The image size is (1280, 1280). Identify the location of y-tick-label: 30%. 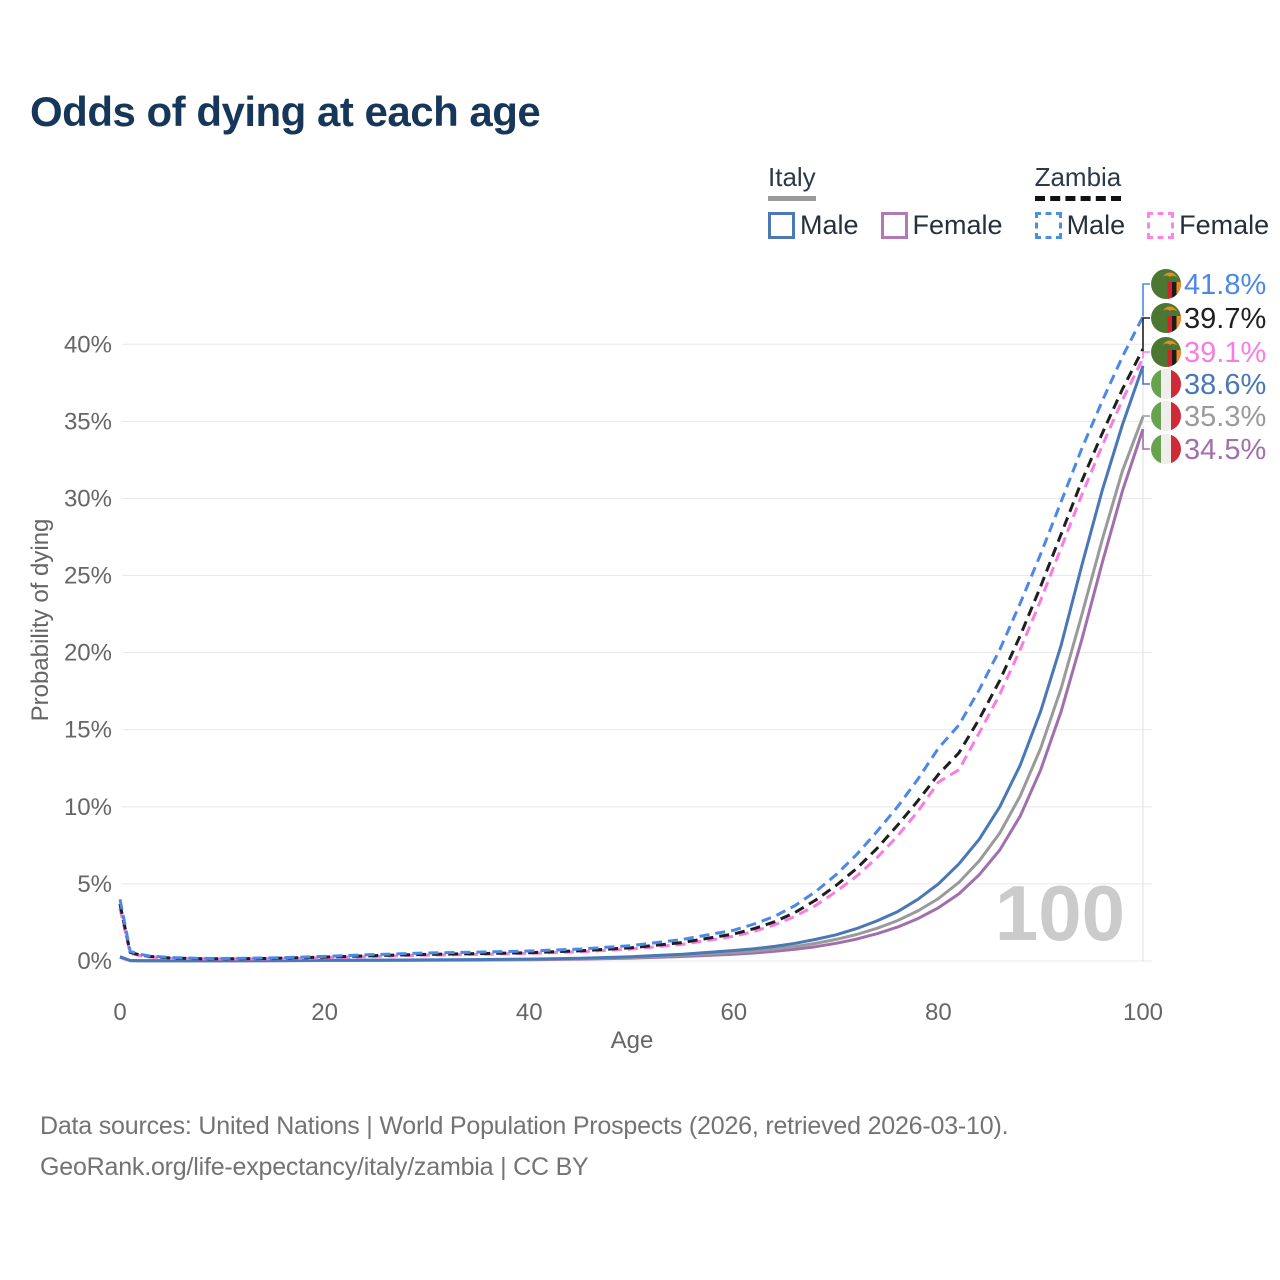
(88, 498).